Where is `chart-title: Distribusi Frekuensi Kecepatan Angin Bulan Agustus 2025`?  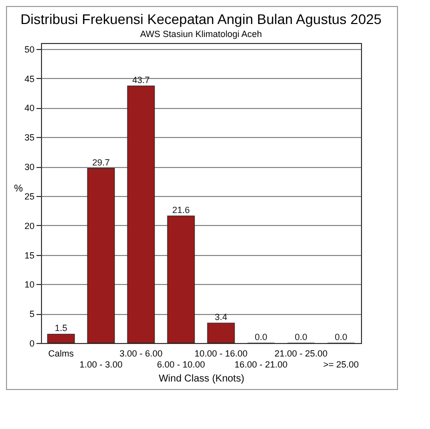 chart-title: Distribusi Frekuensi Kecepatan Angin Bulan Agustus 2025 is located at coordinates (201, 19).